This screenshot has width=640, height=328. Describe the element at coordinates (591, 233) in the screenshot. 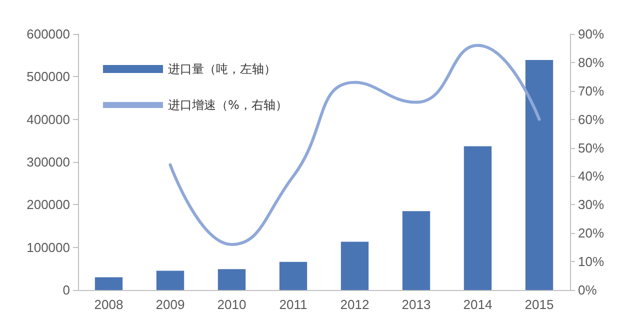

I see `y2-tick-label: 20%` at that location.